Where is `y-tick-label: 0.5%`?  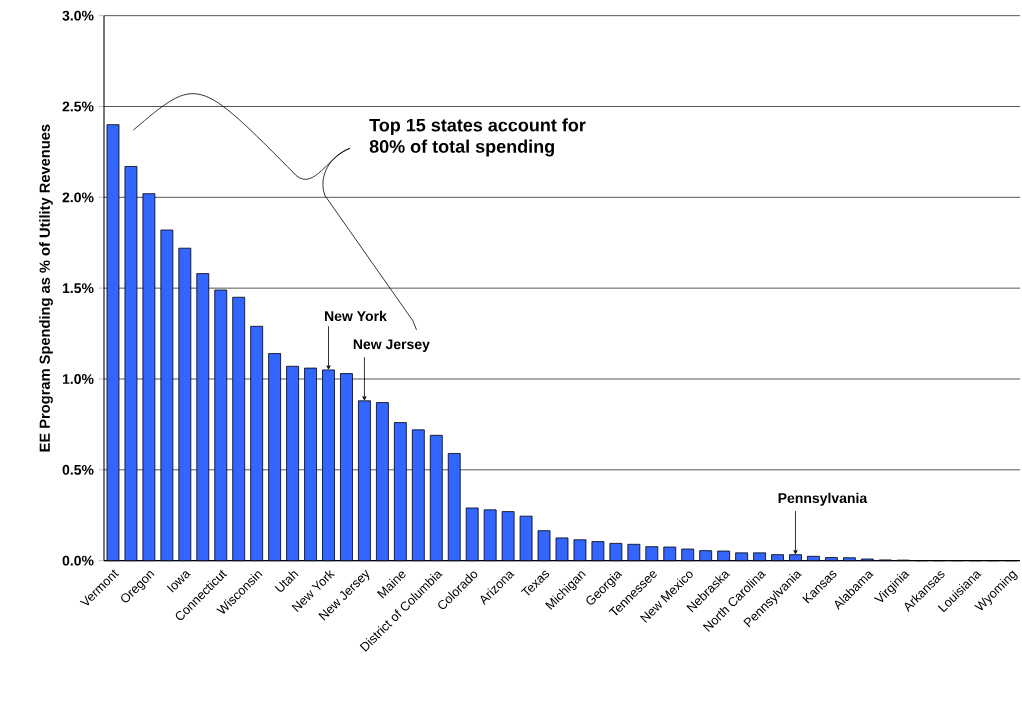 y-tick-label: 0.5% is located at coordinates (78, 469).